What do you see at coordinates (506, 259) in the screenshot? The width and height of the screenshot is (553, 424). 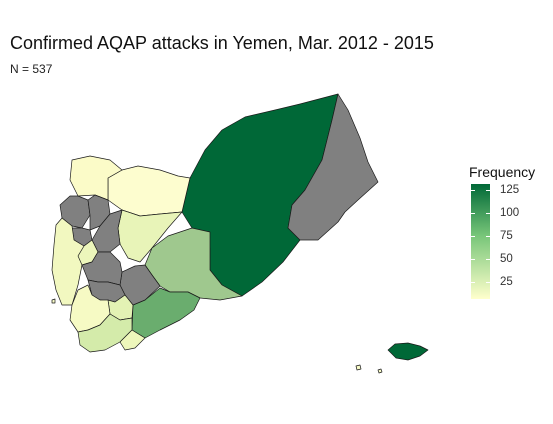 I see `legend-tick-label: 50` at bounding box center [506, 259].